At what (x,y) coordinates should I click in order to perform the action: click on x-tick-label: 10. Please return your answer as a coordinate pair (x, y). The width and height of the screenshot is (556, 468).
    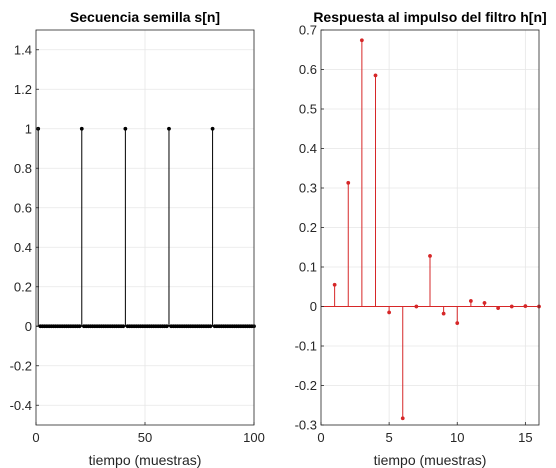
    Looking at the image, I should click on (457, 437).